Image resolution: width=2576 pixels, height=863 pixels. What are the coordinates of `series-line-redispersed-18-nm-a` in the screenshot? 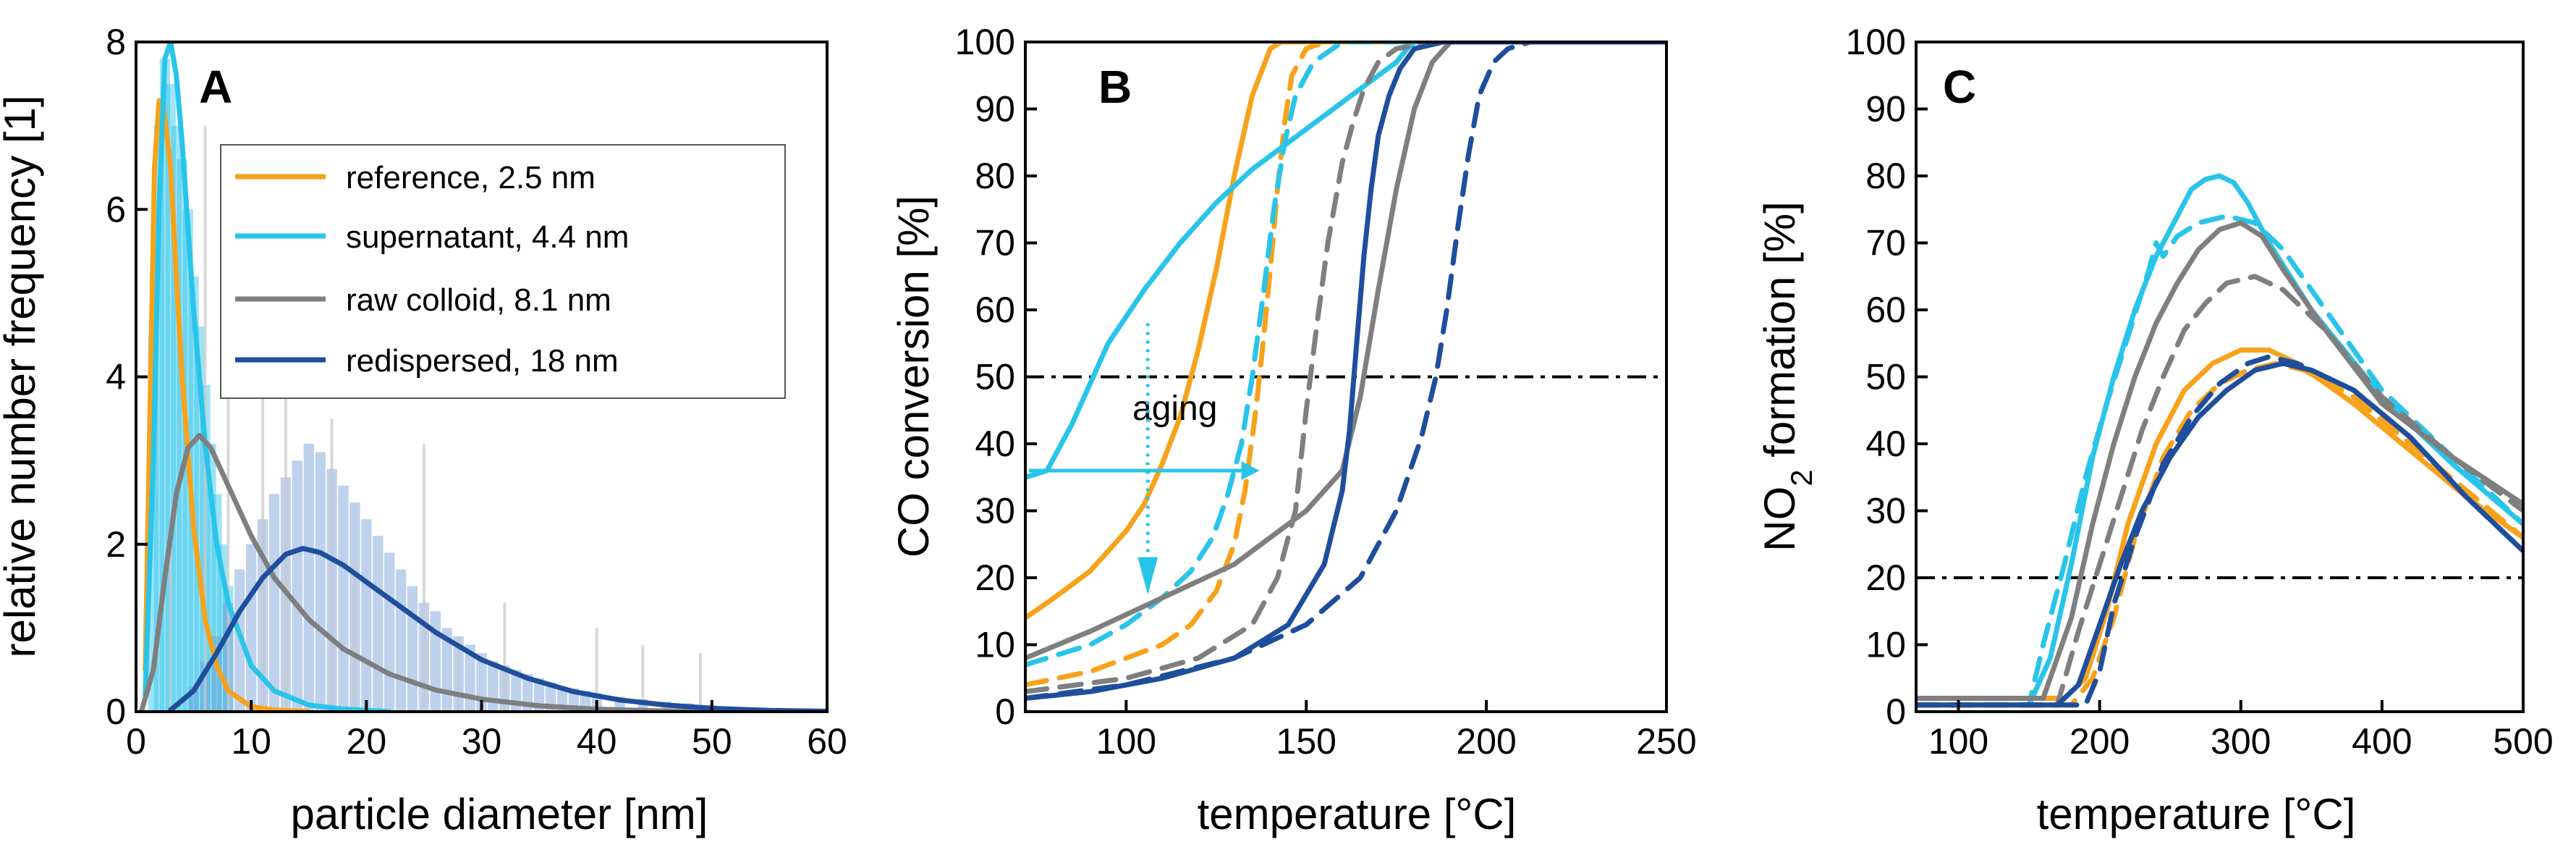 It's located at (497, 629).